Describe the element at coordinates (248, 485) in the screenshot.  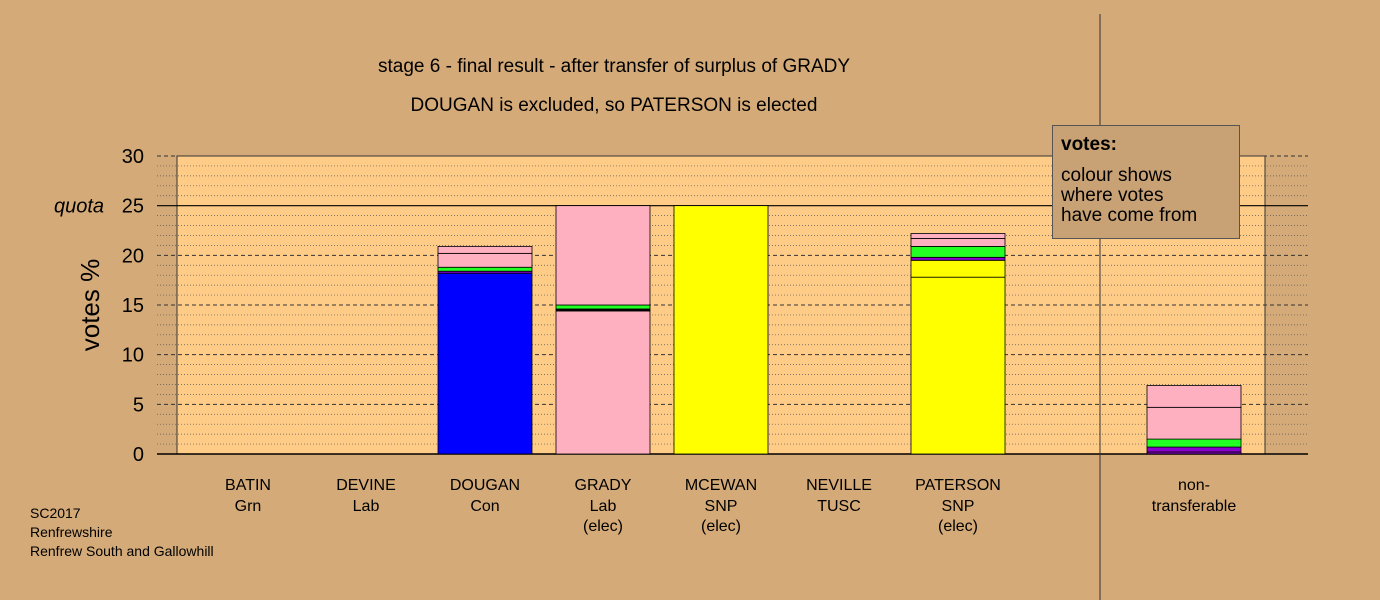
I see `category-name-label: BATIN` at that location.